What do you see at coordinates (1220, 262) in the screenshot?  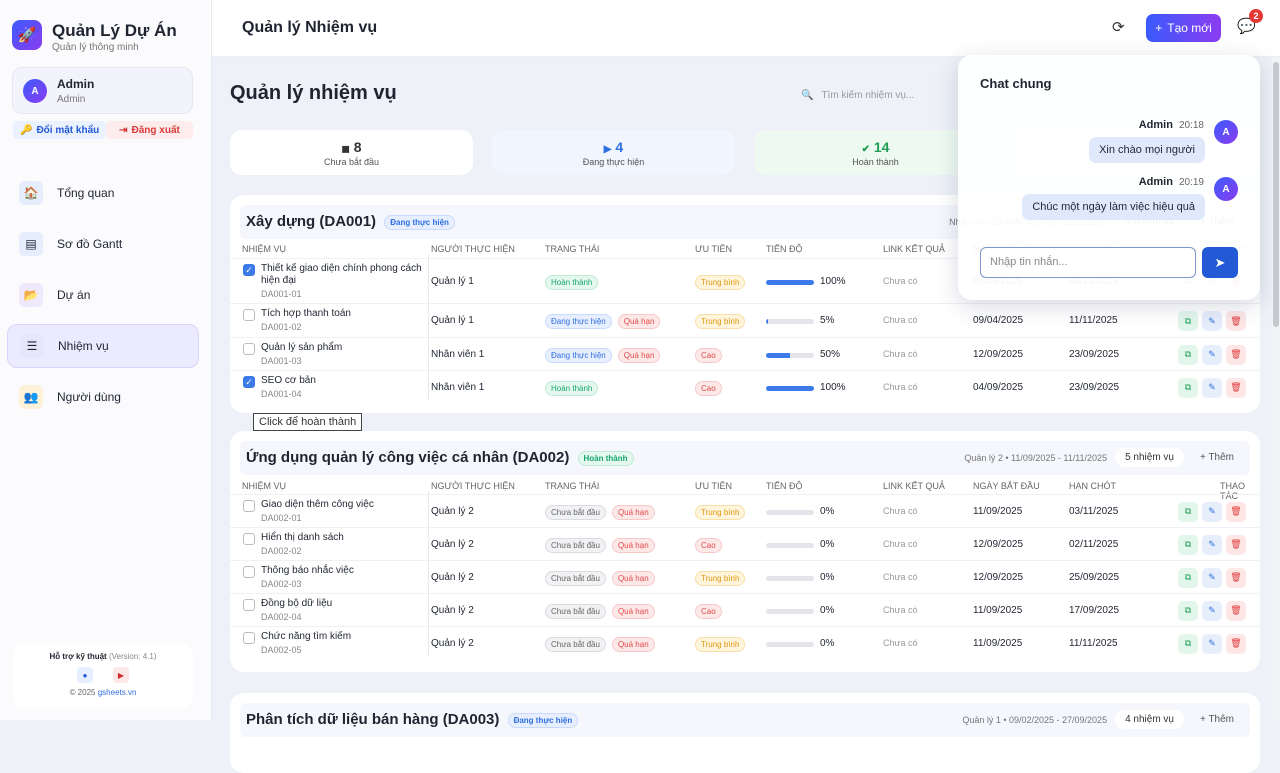 I see `send-button: ➤` at bounding box center [1220, 262].